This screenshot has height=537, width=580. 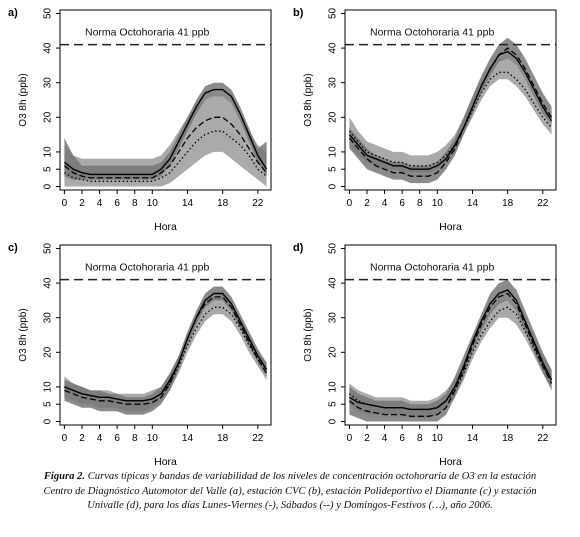 I want to click on panel-label: d), so click(x=298, y=248).